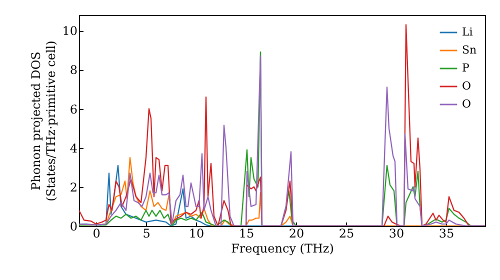 The height and width of the screenshot is (280, 500). Describe the element at coordinates (96, 233) in the screenshot. I see `x-tick-label: 0` at that location.